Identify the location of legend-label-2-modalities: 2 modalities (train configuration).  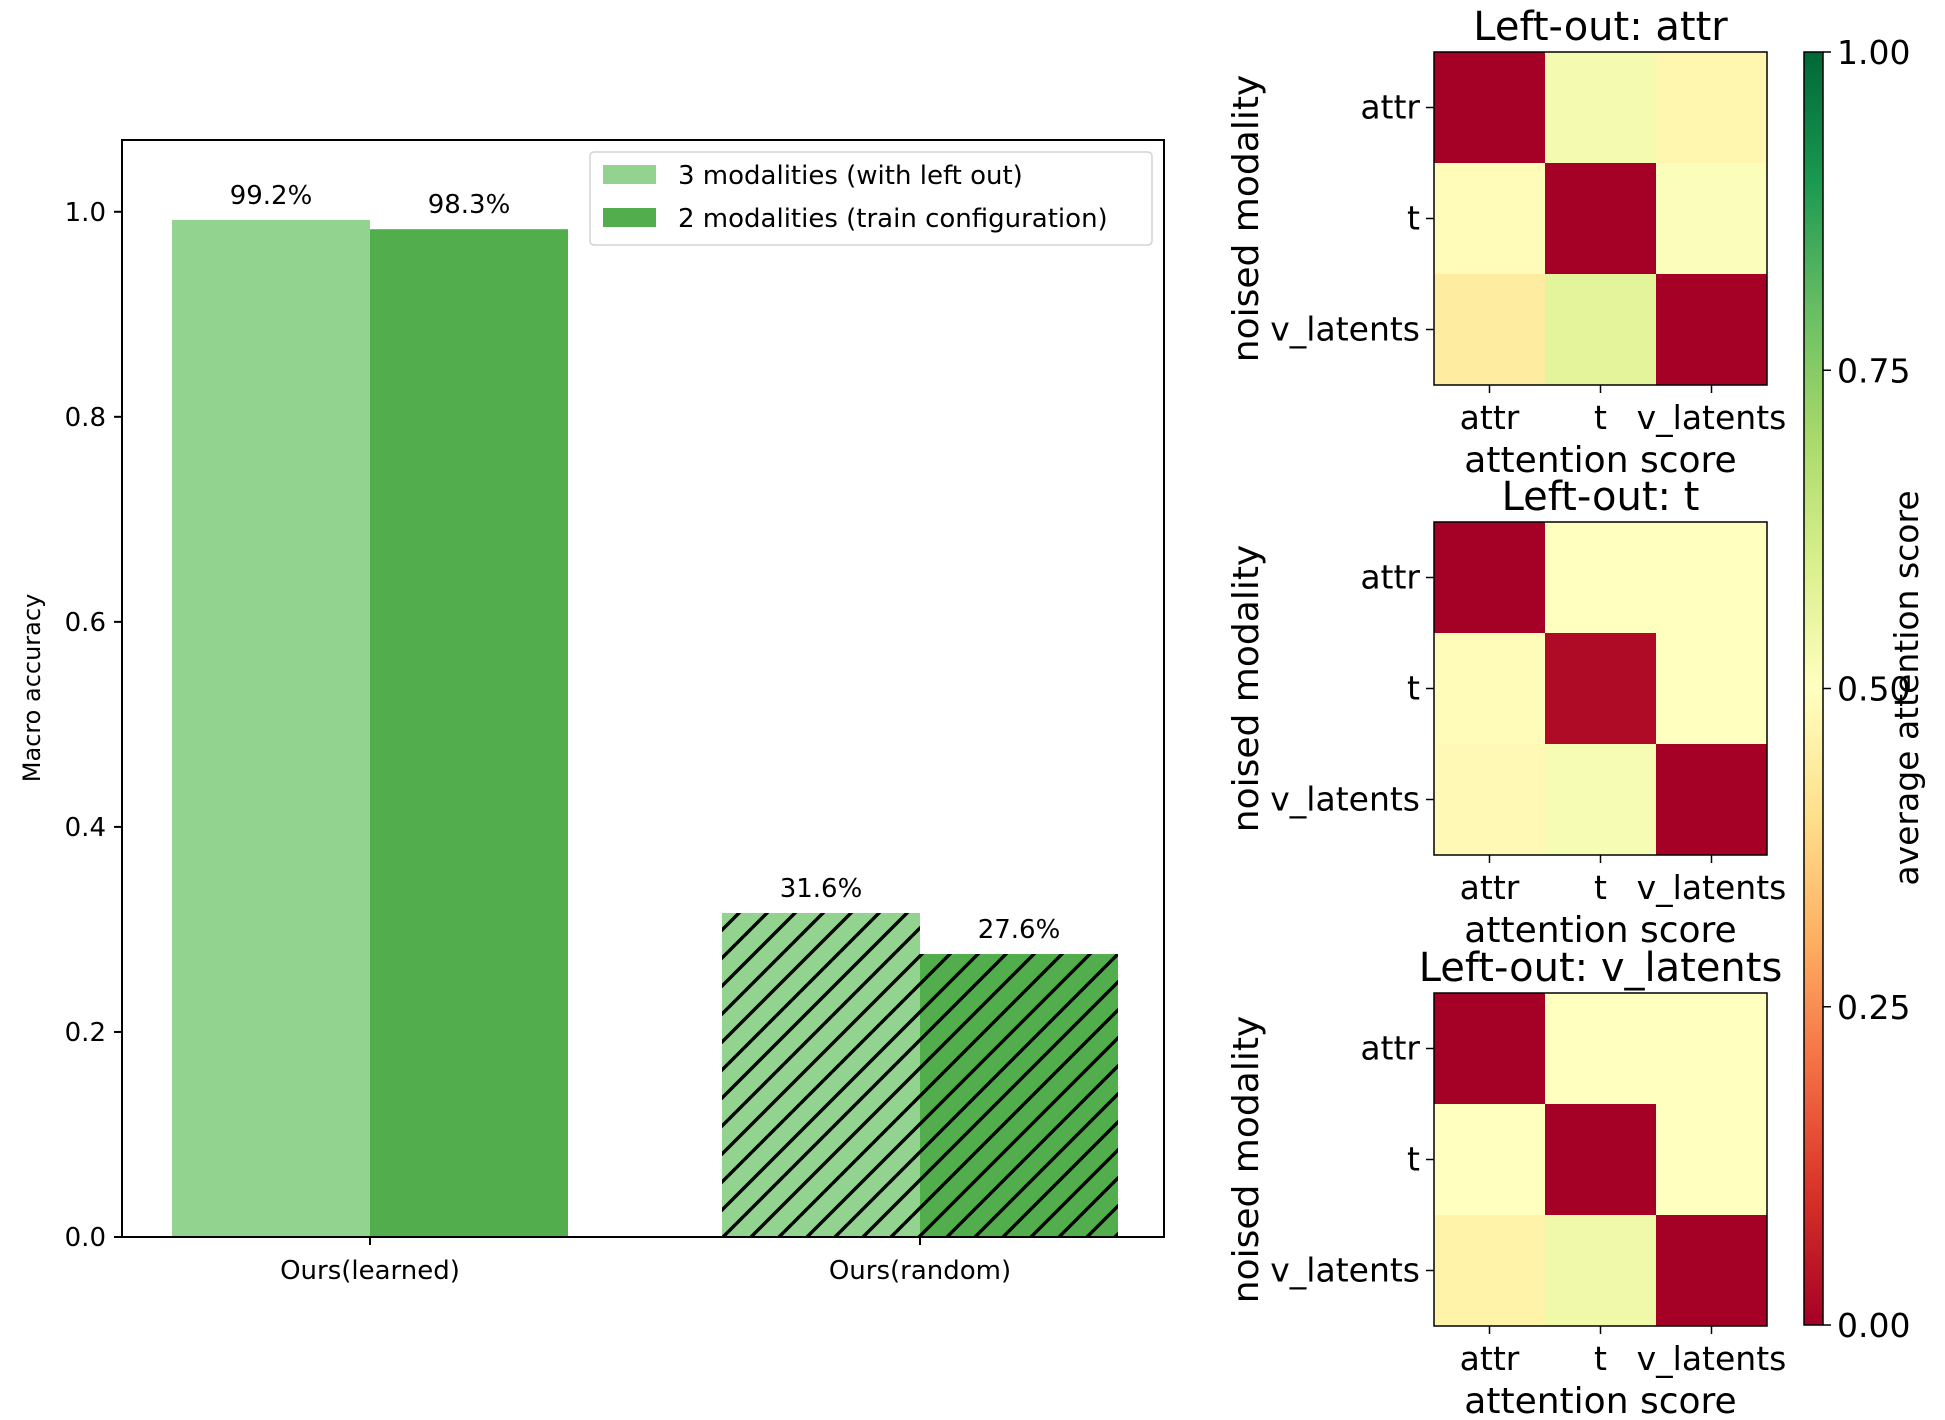
(893, 219).